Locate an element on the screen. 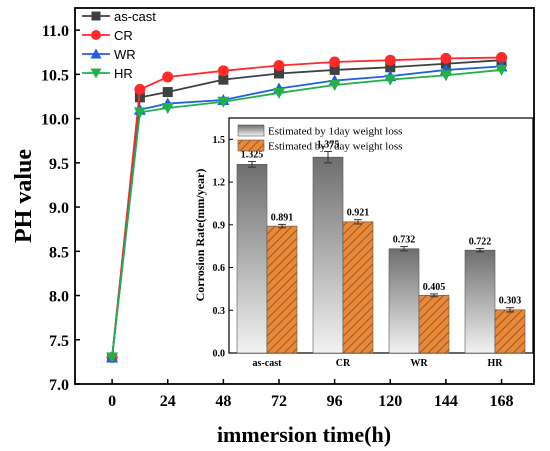 This screenshot has height=451, width=550. inset-x-tick-label: WR is located at coordinates (419, 363).